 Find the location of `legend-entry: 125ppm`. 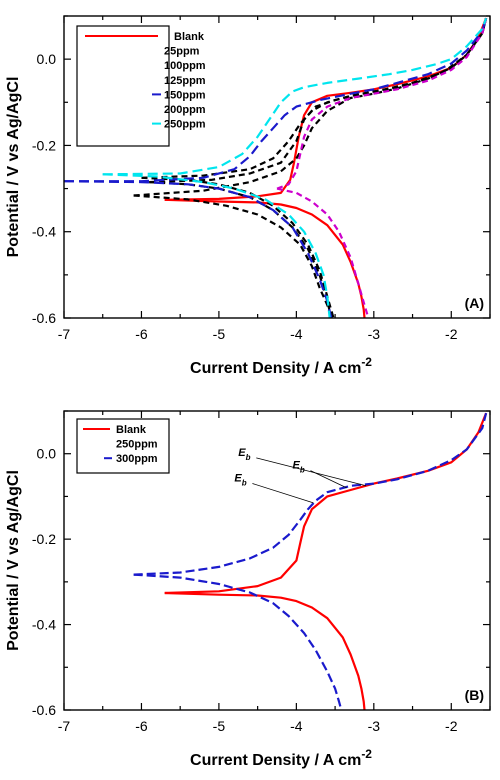

legend-entry: 125ppm is located at coordinates (185, 81).